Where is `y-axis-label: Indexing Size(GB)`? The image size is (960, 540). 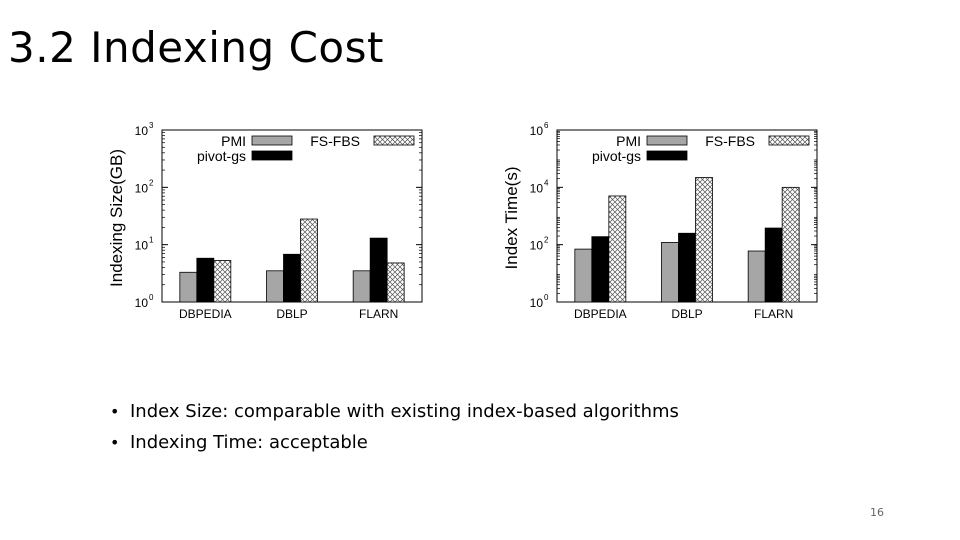 y-axis-label: Indexing Size(GB) is located at coordinates (116, 218).